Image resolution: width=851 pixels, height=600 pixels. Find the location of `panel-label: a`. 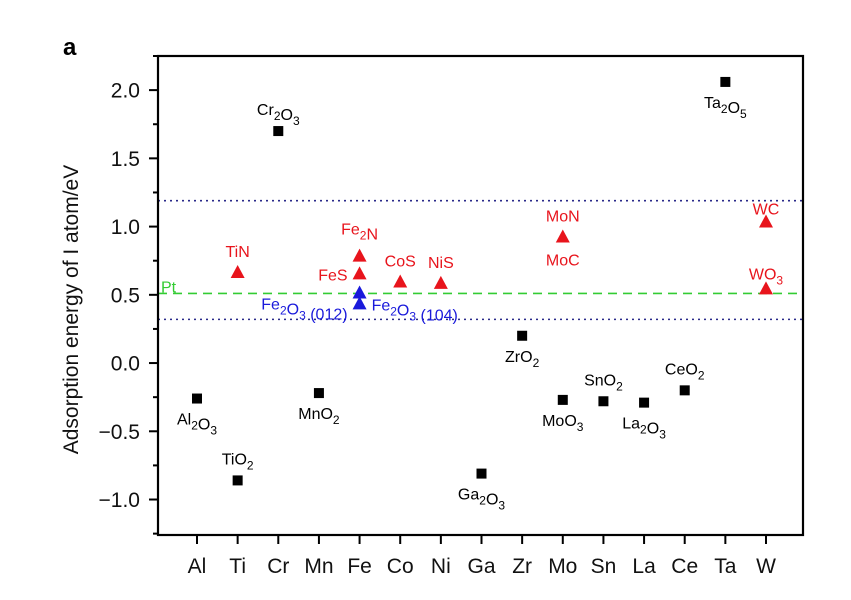

panel-label: a is located at coordinates (70, 47).